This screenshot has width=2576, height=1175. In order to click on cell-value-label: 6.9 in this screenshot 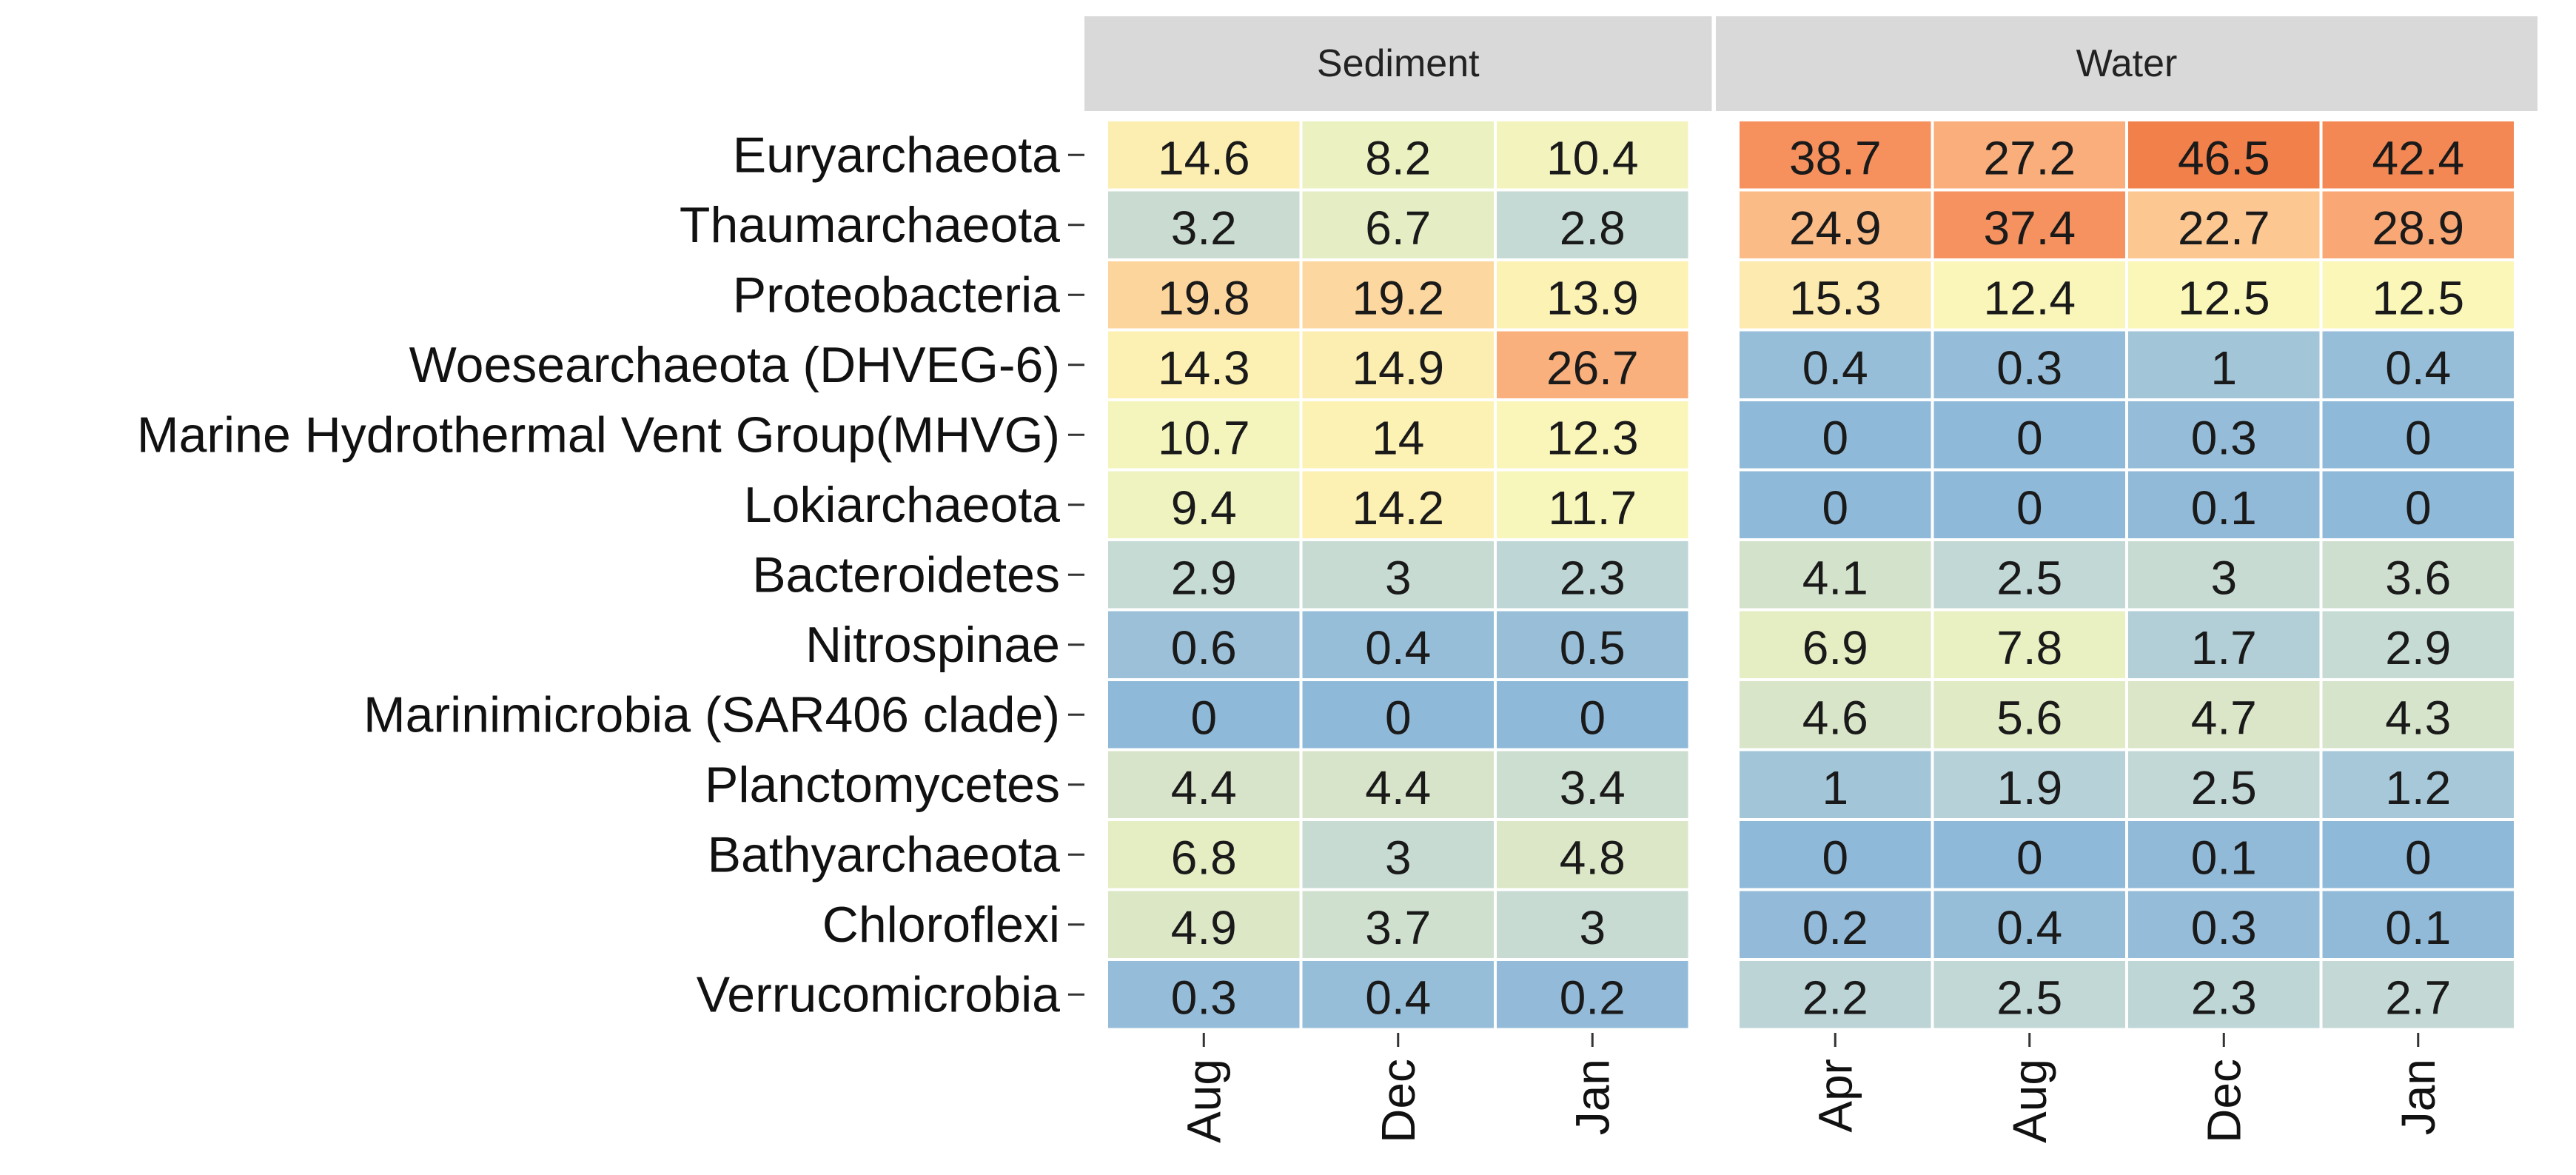, I will do `click(1835, 647)`.